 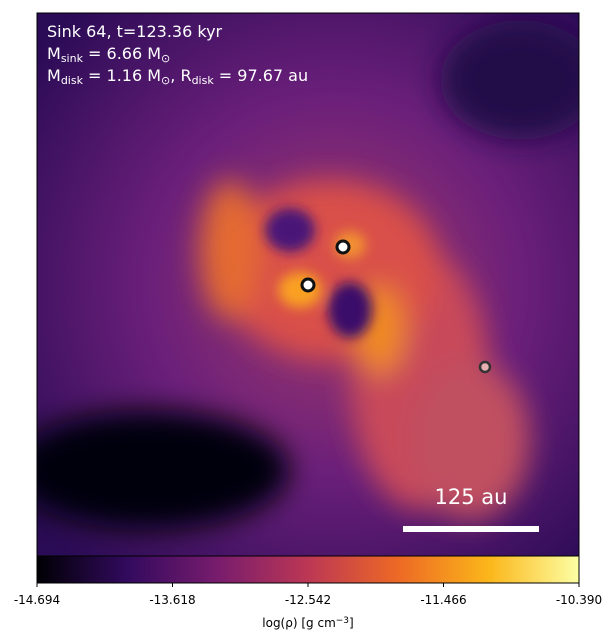 What do you see at coordinates (299, 623) in the screenshot?
I see `text-part: log(ρ) [g cm` at bounding box center [299, 623].